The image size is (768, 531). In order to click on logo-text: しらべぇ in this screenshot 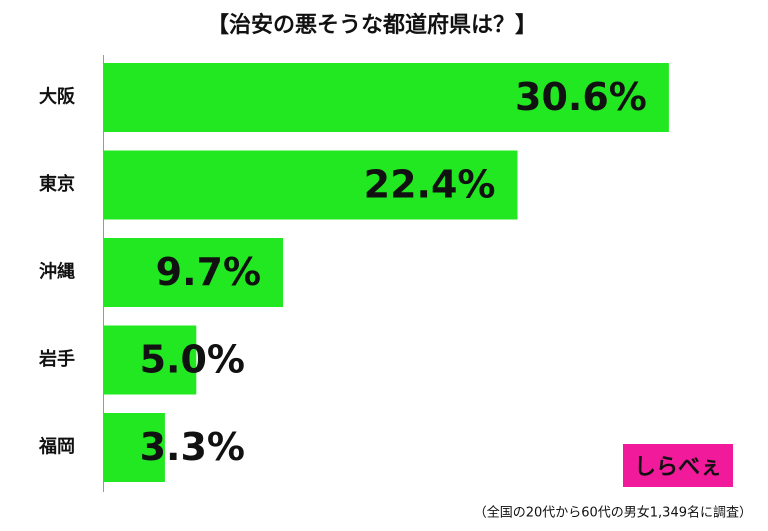, I will do `click(678, 467)`.